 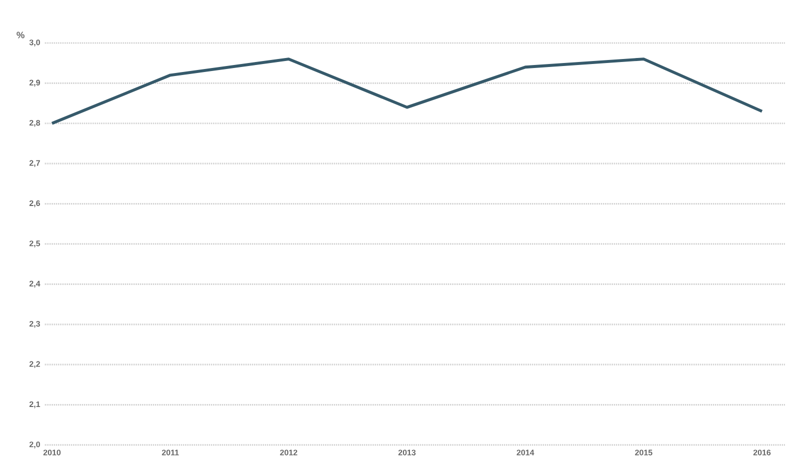 What do you see at coordinates (34, 364) in the screenshot?
I see `y-tick-label: 2,2` at bounding box center [34, 364].